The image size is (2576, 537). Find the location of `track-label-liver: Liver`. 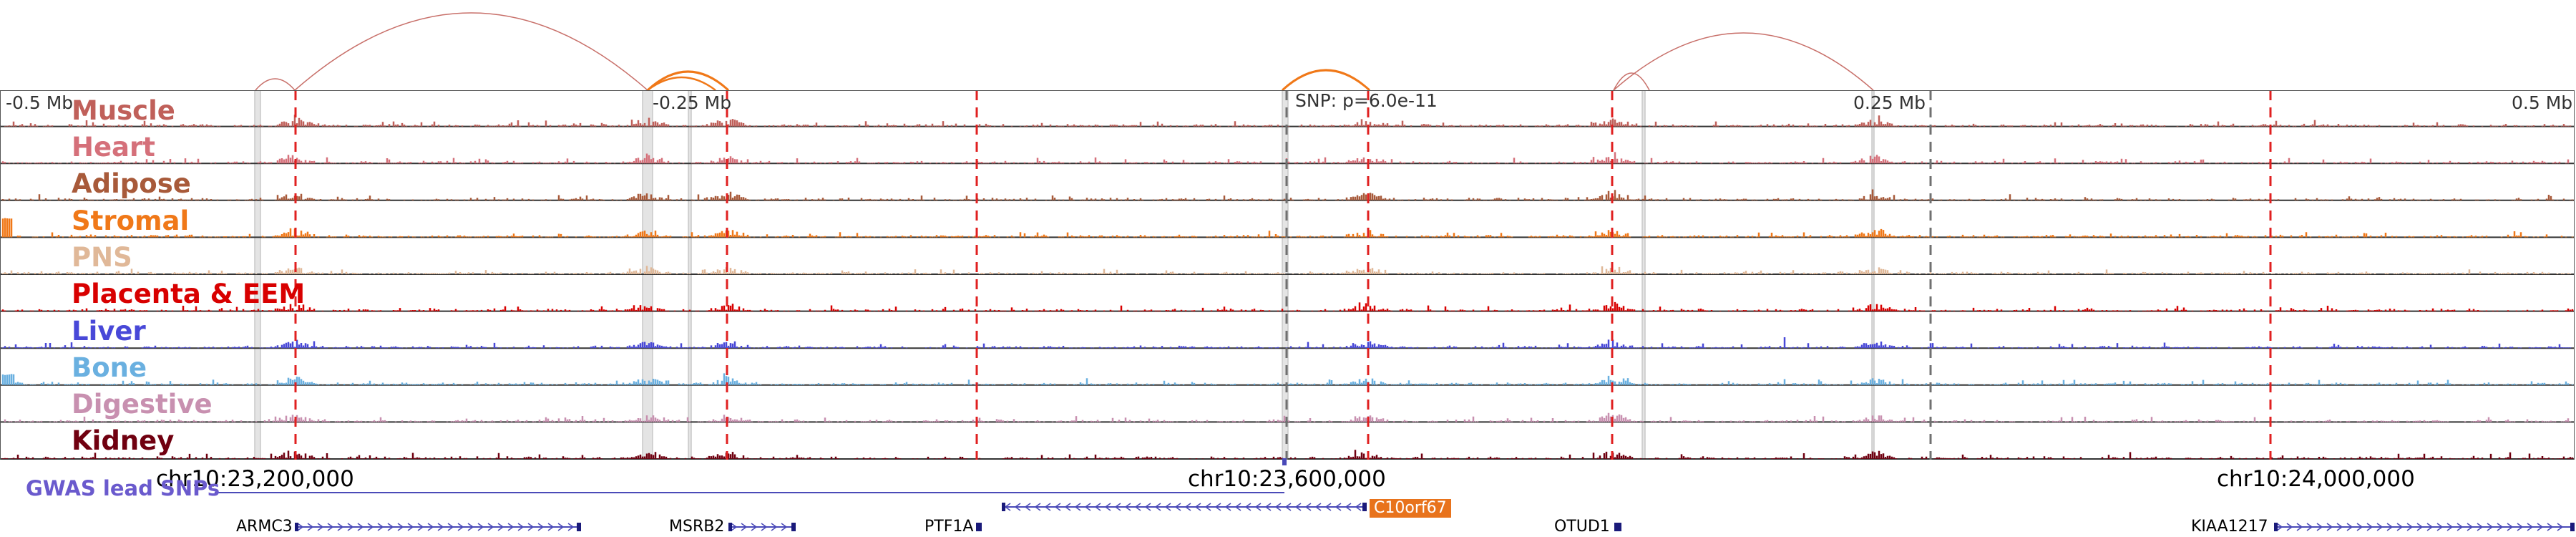

track-label-liver: Liver is located at coordinates (109, 331).